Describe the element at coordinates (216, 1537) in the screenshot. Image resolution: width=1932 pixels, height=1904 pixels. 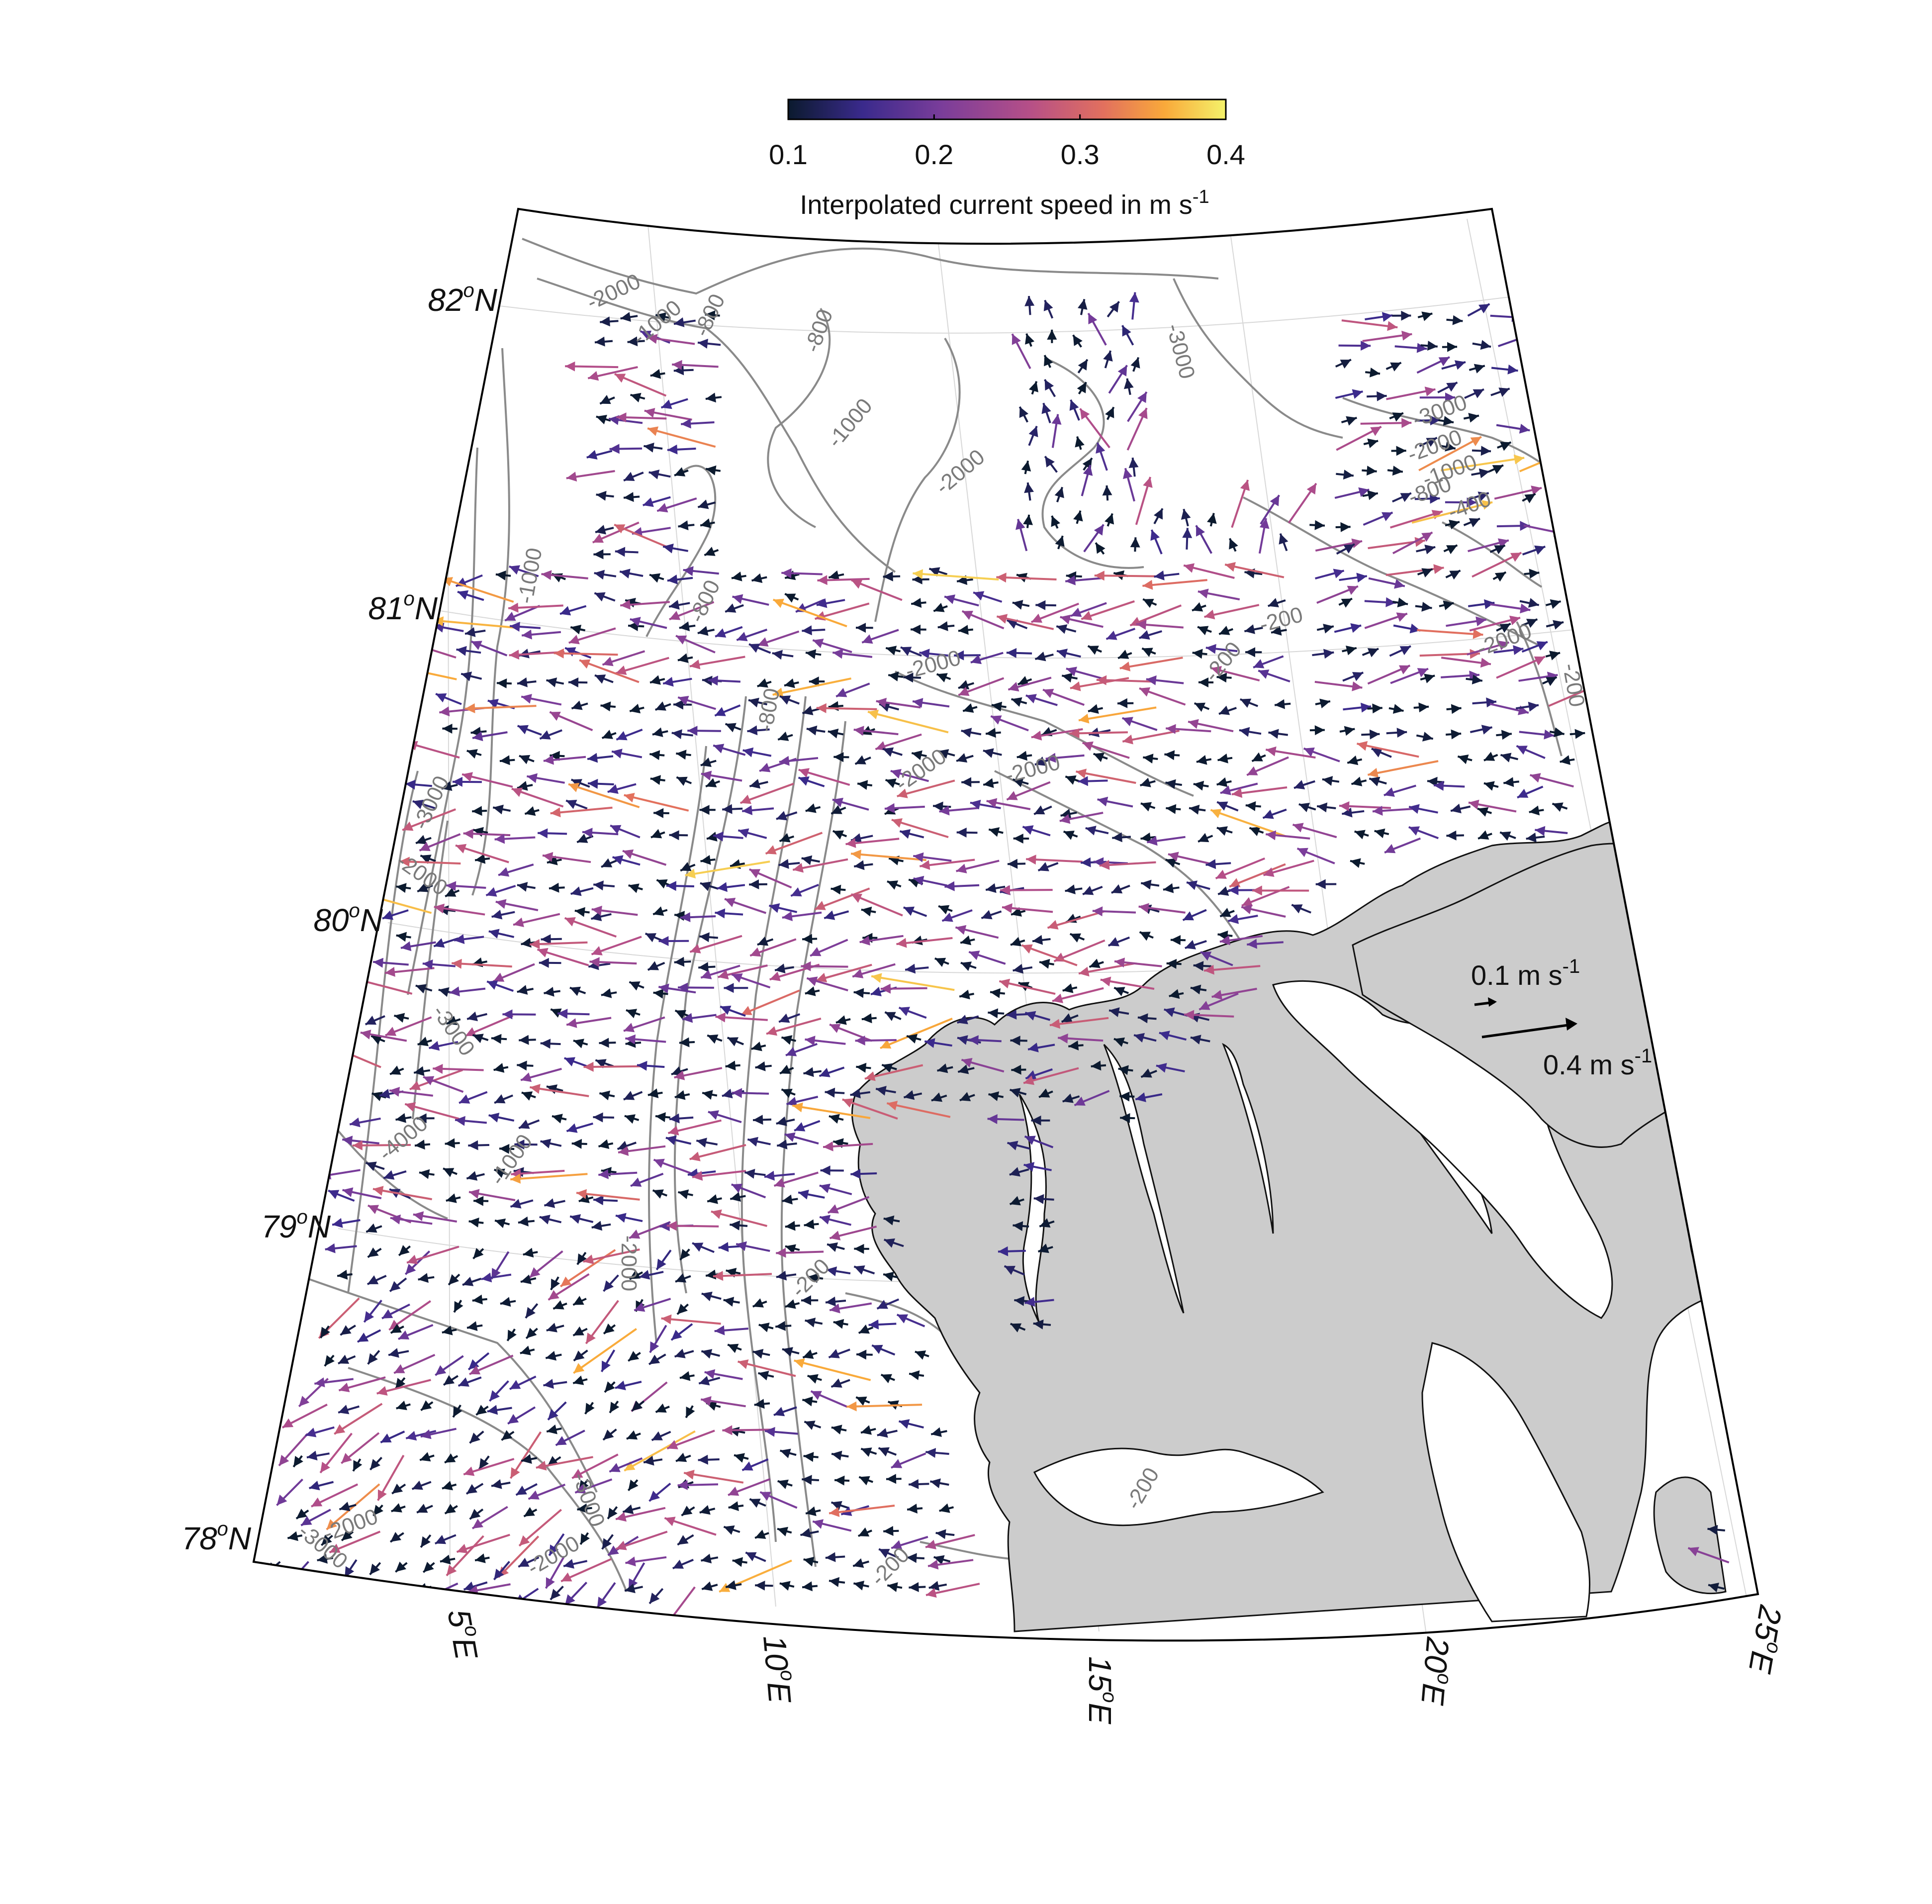
I see `lat-label-78: 78oN` at that location.